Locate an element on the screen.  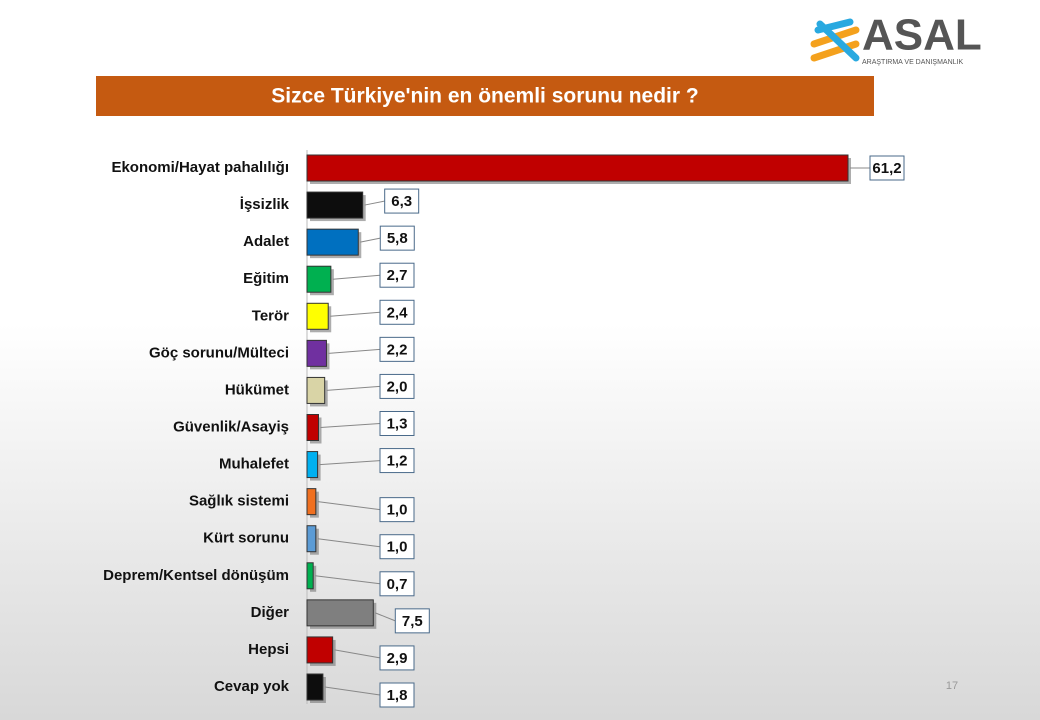
category-label: Sağlık sistemi is located at coordinates (239, 501).